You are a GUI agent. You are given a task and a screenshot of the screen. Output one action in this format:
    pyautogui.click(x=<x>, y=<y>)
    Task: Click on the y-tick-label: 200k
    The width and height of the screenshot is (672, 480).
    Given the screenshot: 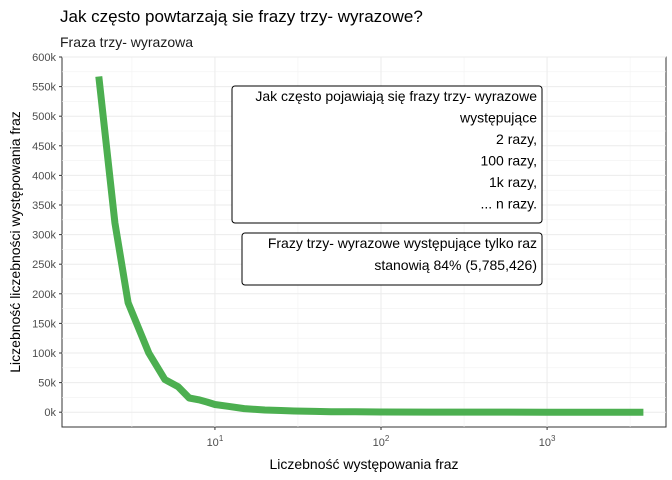 What is the action you would take?
    pyautogui.click(x=44, y=295)
    